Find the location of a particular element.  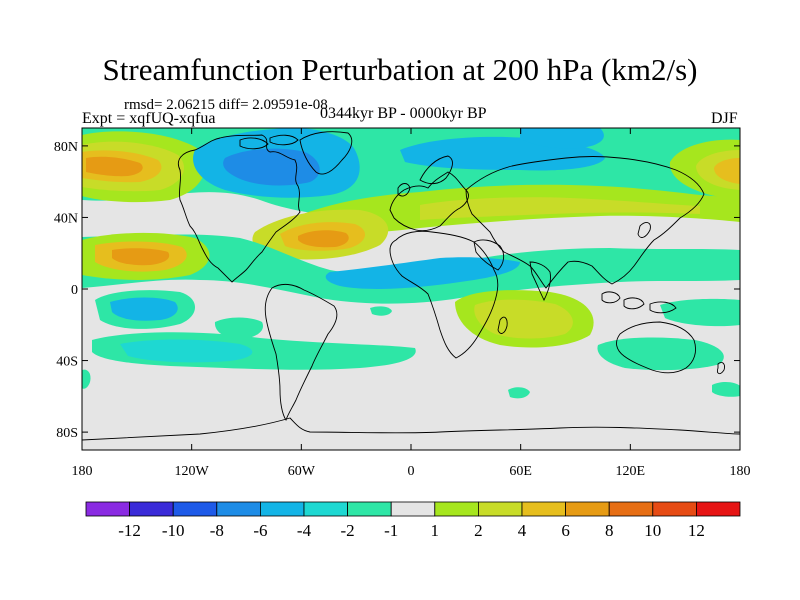

coastline-north-america is located at coordinates (239, 208).